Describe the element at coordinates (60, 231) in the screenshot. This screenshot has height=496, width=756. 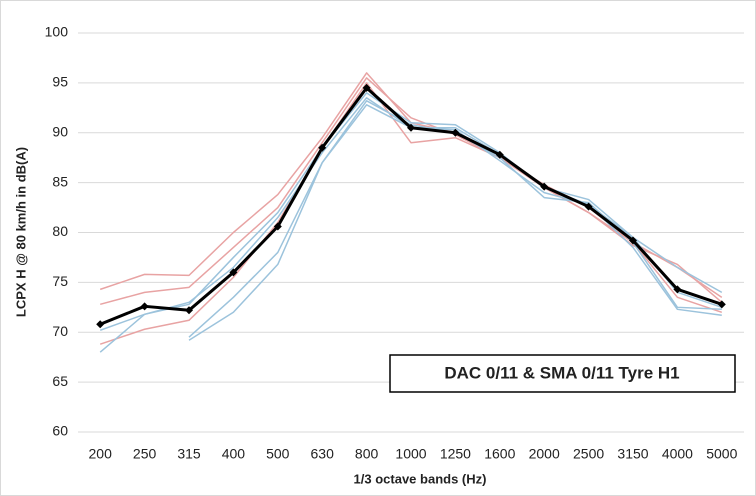
I see `y-tick-label: 80` at that location.